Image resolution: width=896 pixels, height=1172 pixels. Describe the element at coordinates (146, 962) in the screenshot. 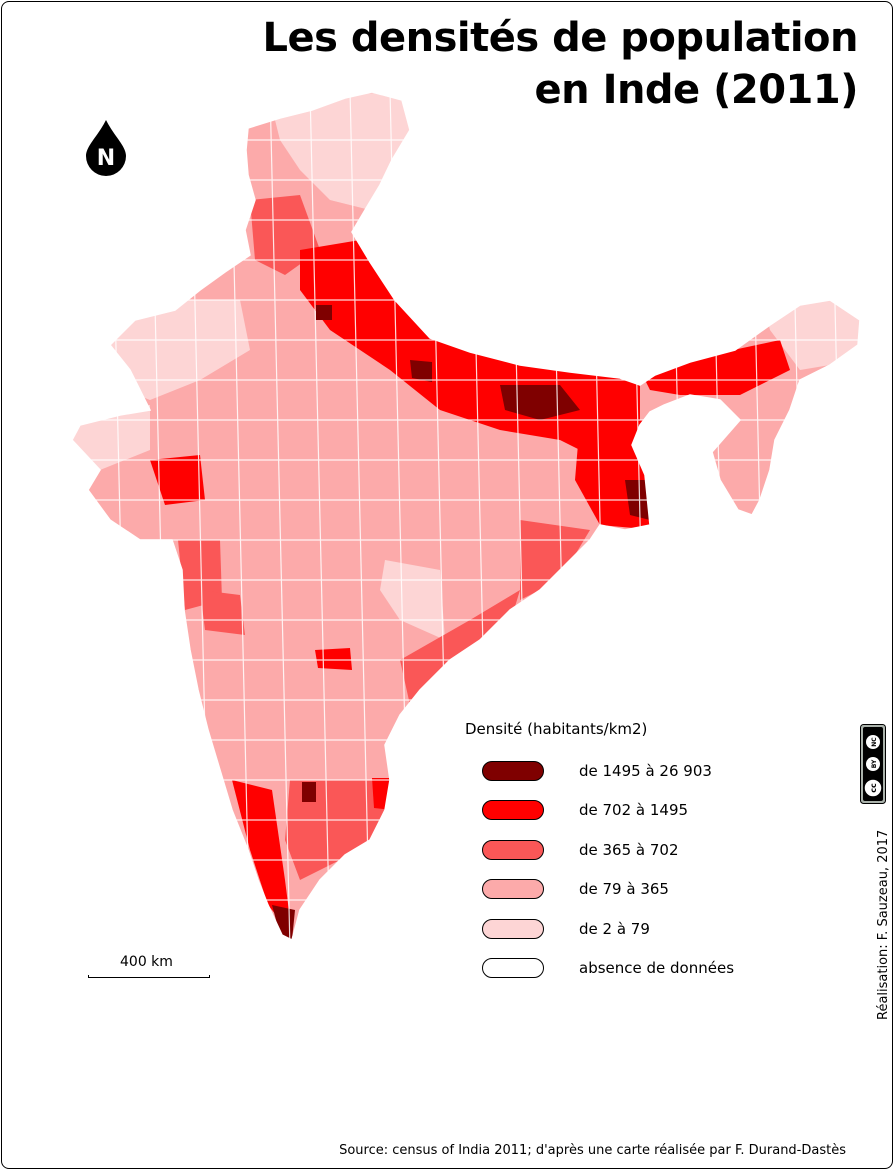

I see `scale-label: 400 km` at that location.